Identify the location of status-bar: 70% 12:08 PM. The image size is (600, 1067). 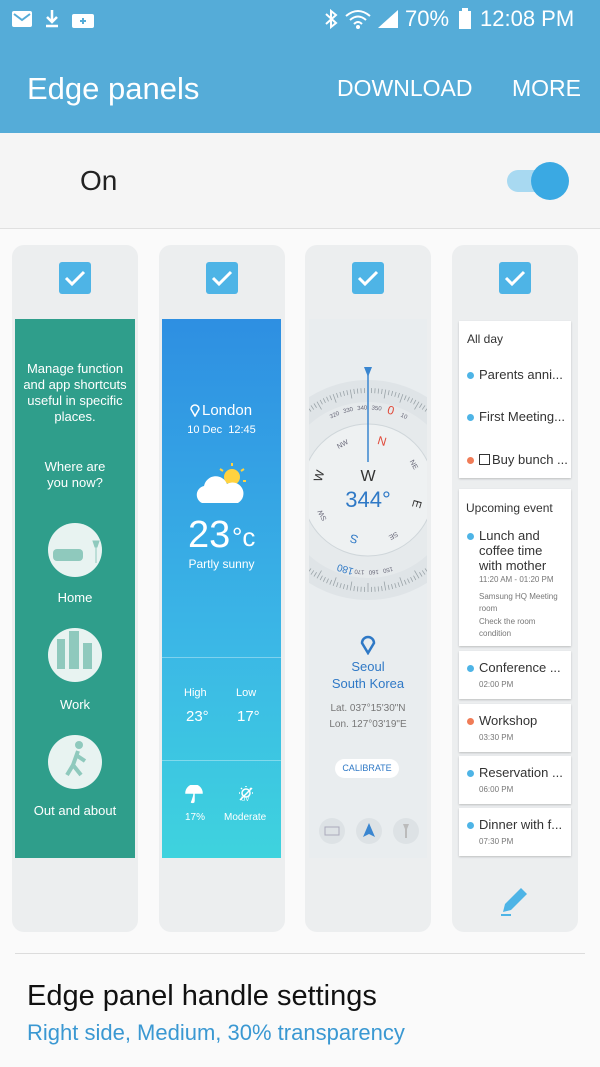
(300, 18).